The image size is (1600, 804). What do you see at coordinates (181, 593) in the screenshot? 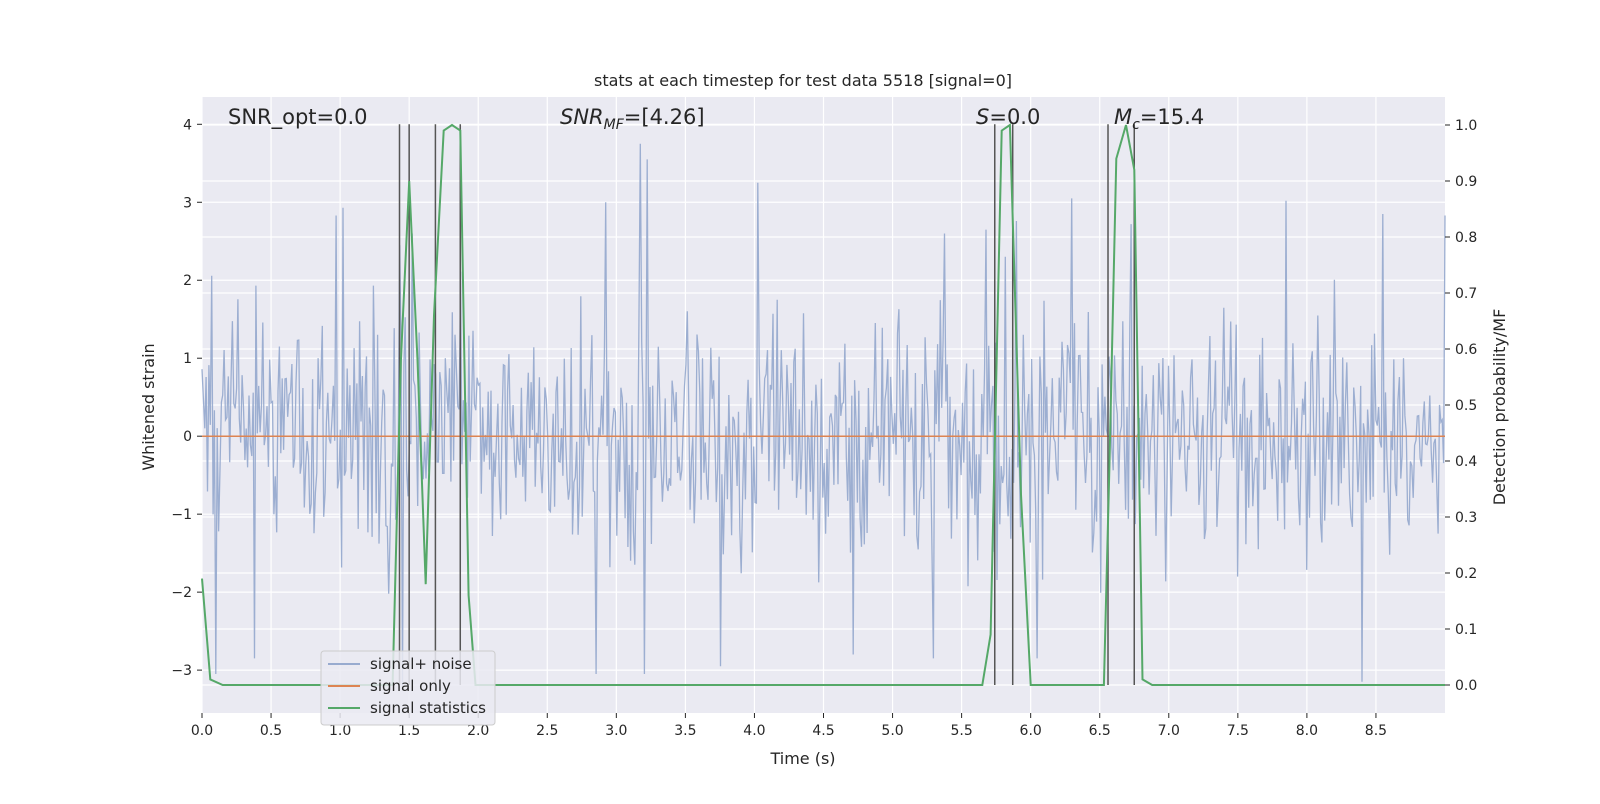
I see `y-tick-label: −2` at bounding box center [181, 593].